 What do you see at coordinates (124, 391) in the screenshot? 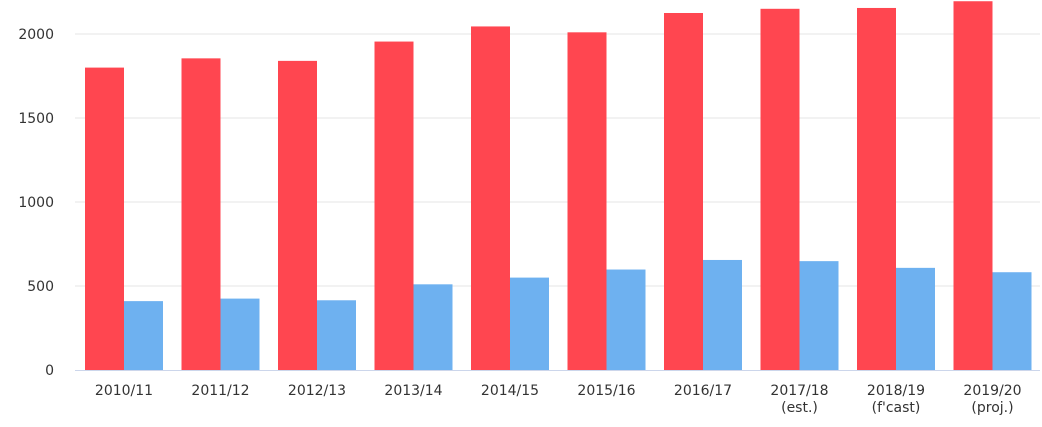
I see `x-tick-label: 2010/11` at bounding box center [124, 391].